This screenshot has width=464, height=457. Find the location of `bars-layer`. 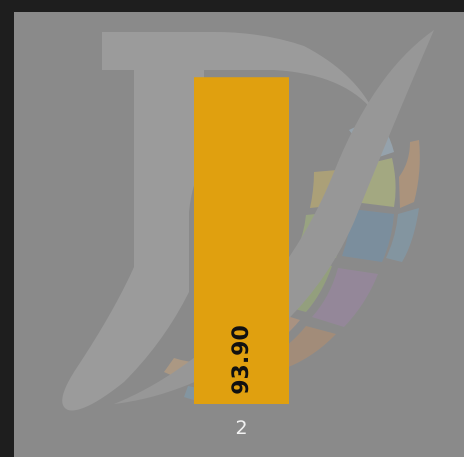

bars-layer is located at coordinates (241, 240).